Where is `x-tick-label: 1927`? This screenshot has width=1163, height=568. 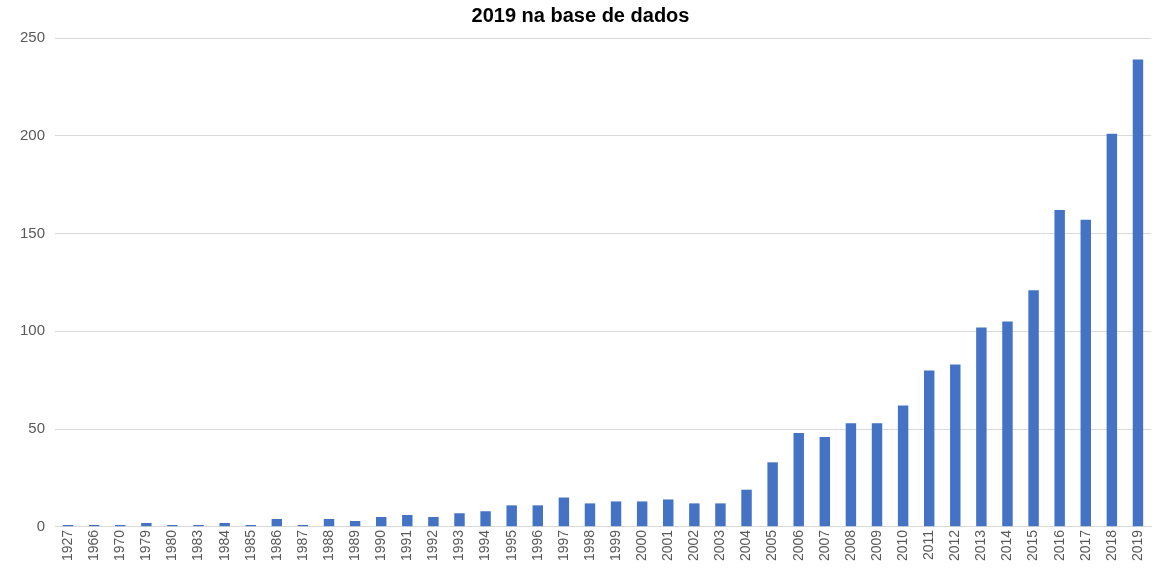
x-tick-label: 1927 is located at coordinates (66, 545).